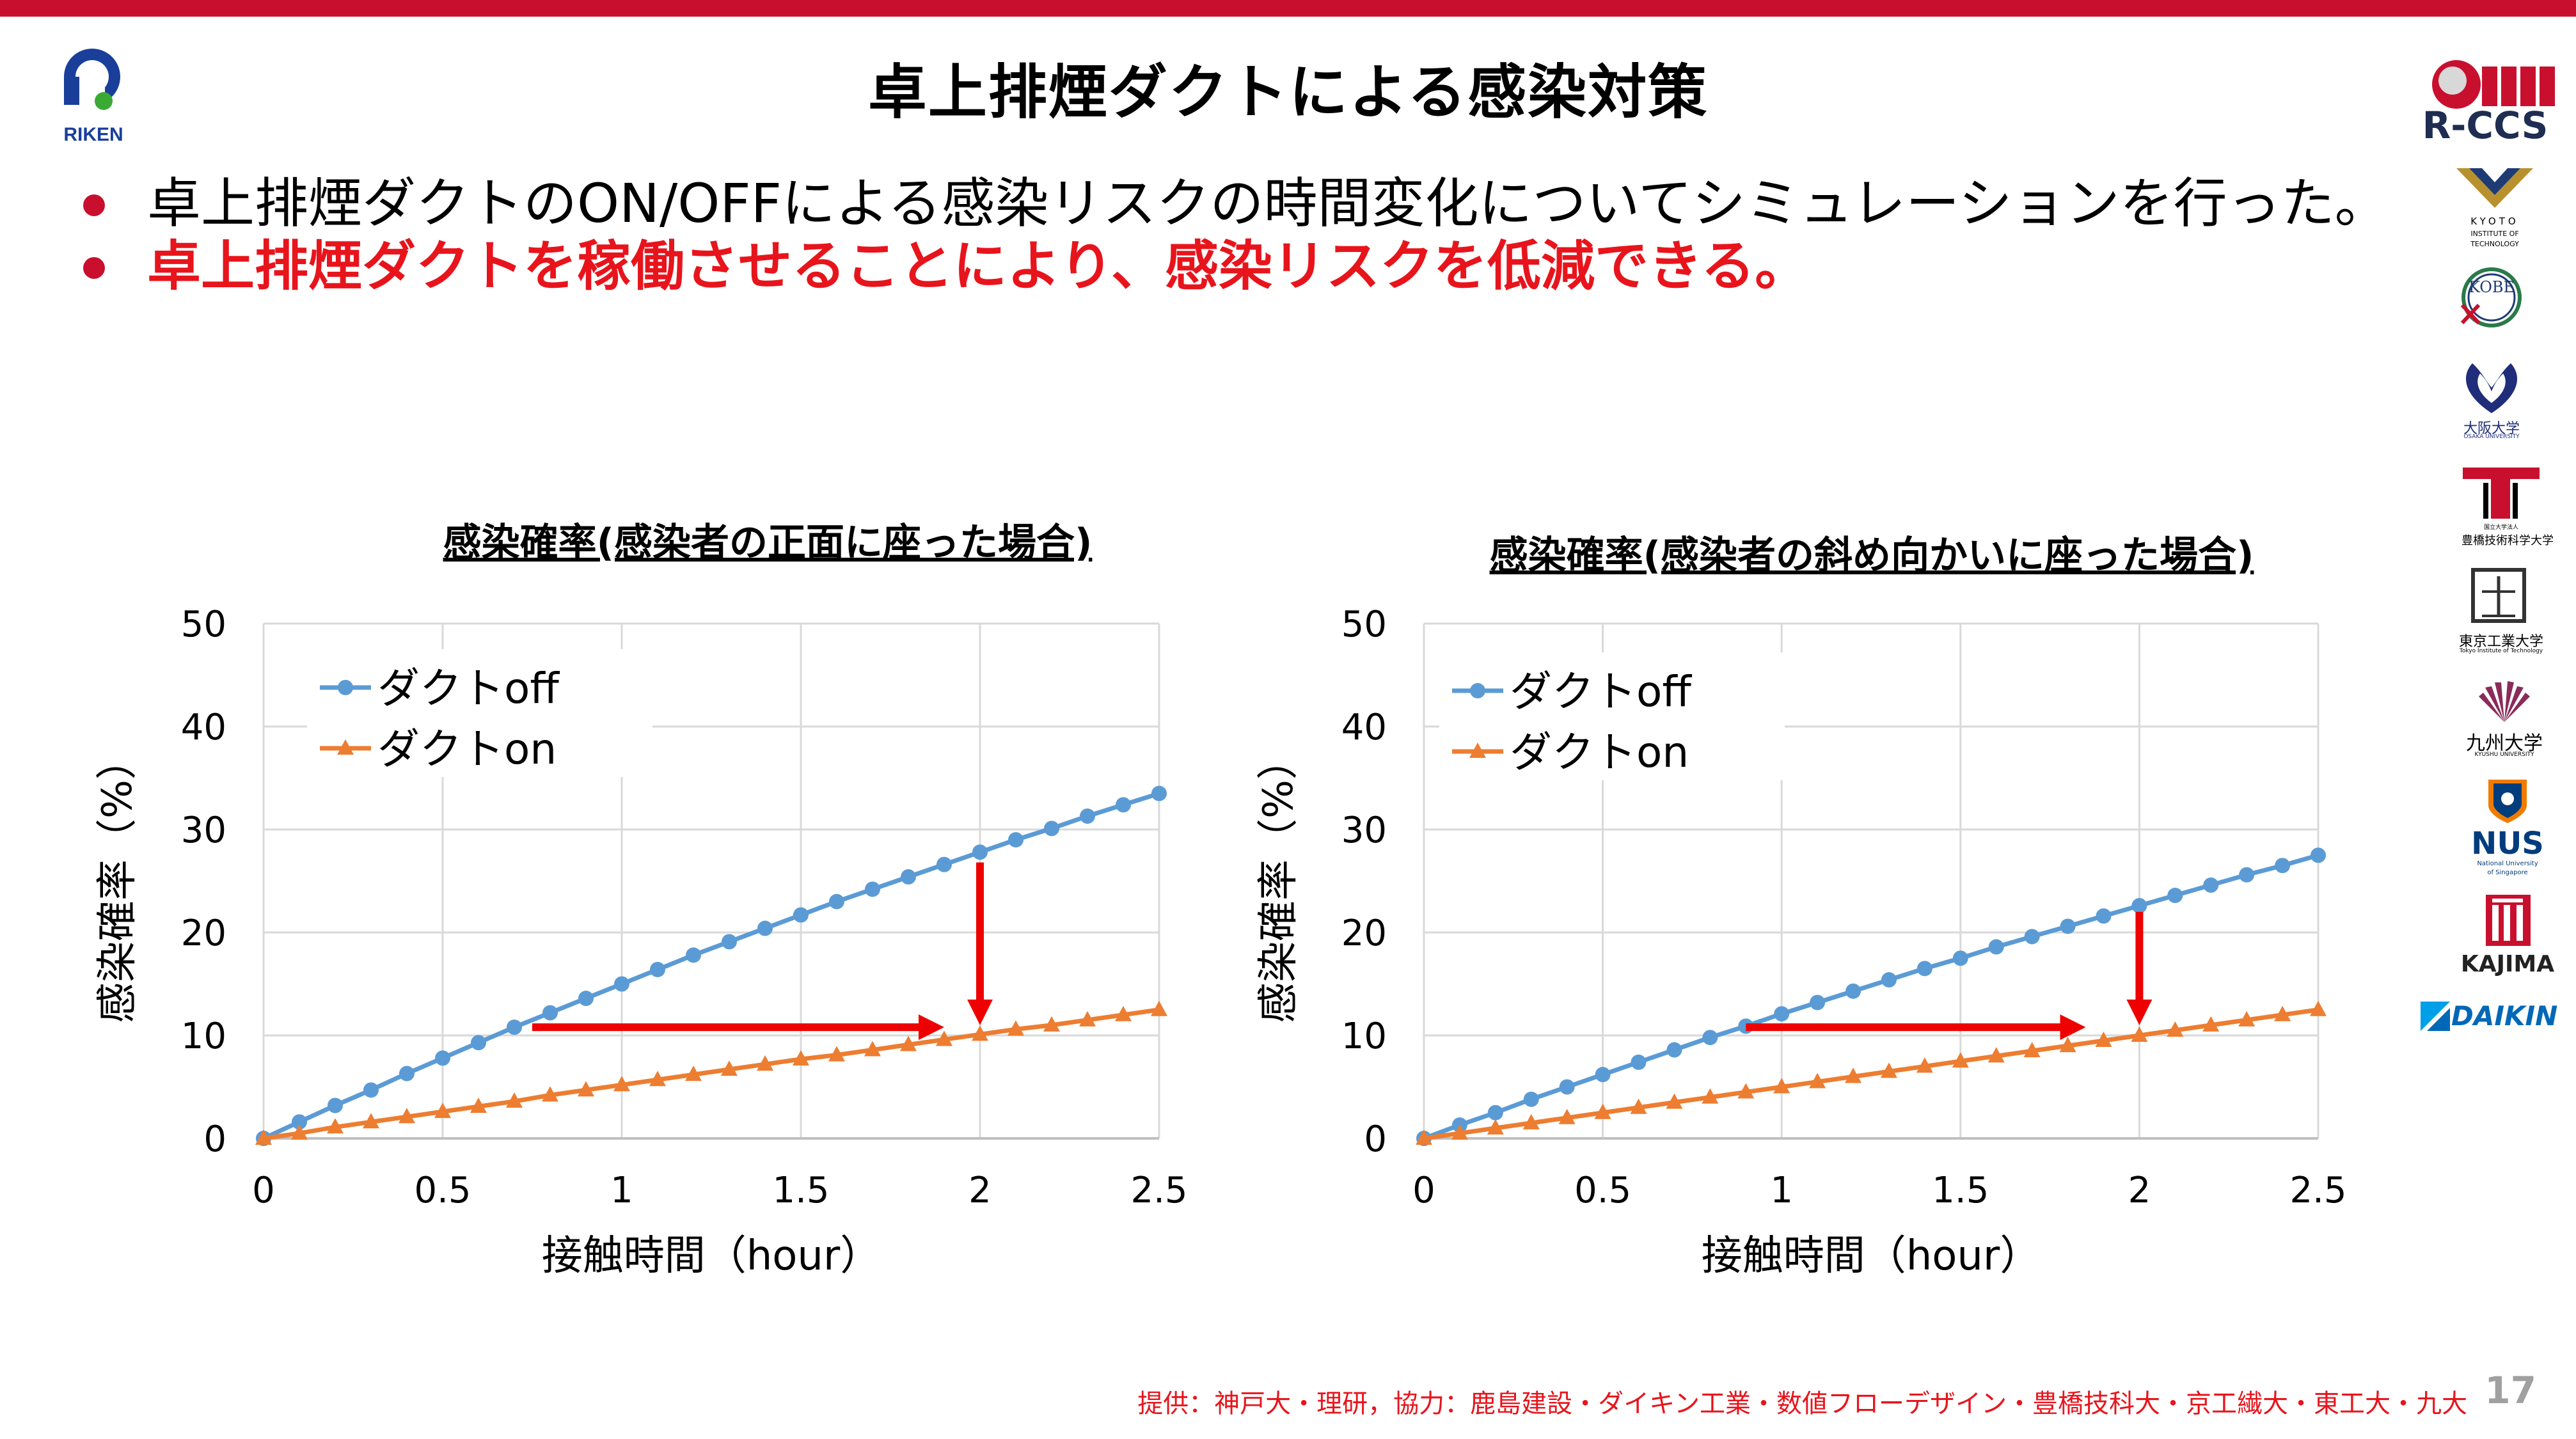 The width and height of the screenshot is (2576, 1439). Describe the element at coordinates (931, 1027) in the screenshot. I see `annotation-arrowhead` at that location.